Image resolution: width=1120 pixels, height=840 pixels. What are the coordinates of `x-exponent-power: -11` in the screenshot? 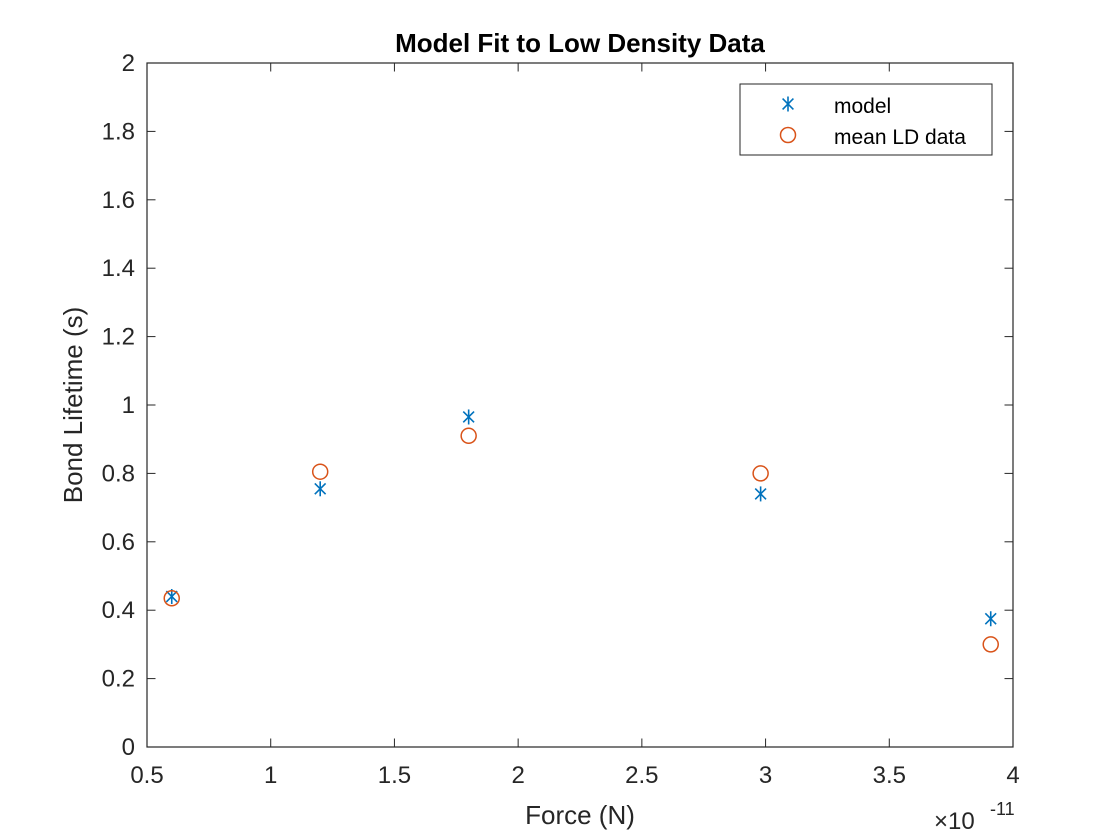 It's located at (1002, 809).